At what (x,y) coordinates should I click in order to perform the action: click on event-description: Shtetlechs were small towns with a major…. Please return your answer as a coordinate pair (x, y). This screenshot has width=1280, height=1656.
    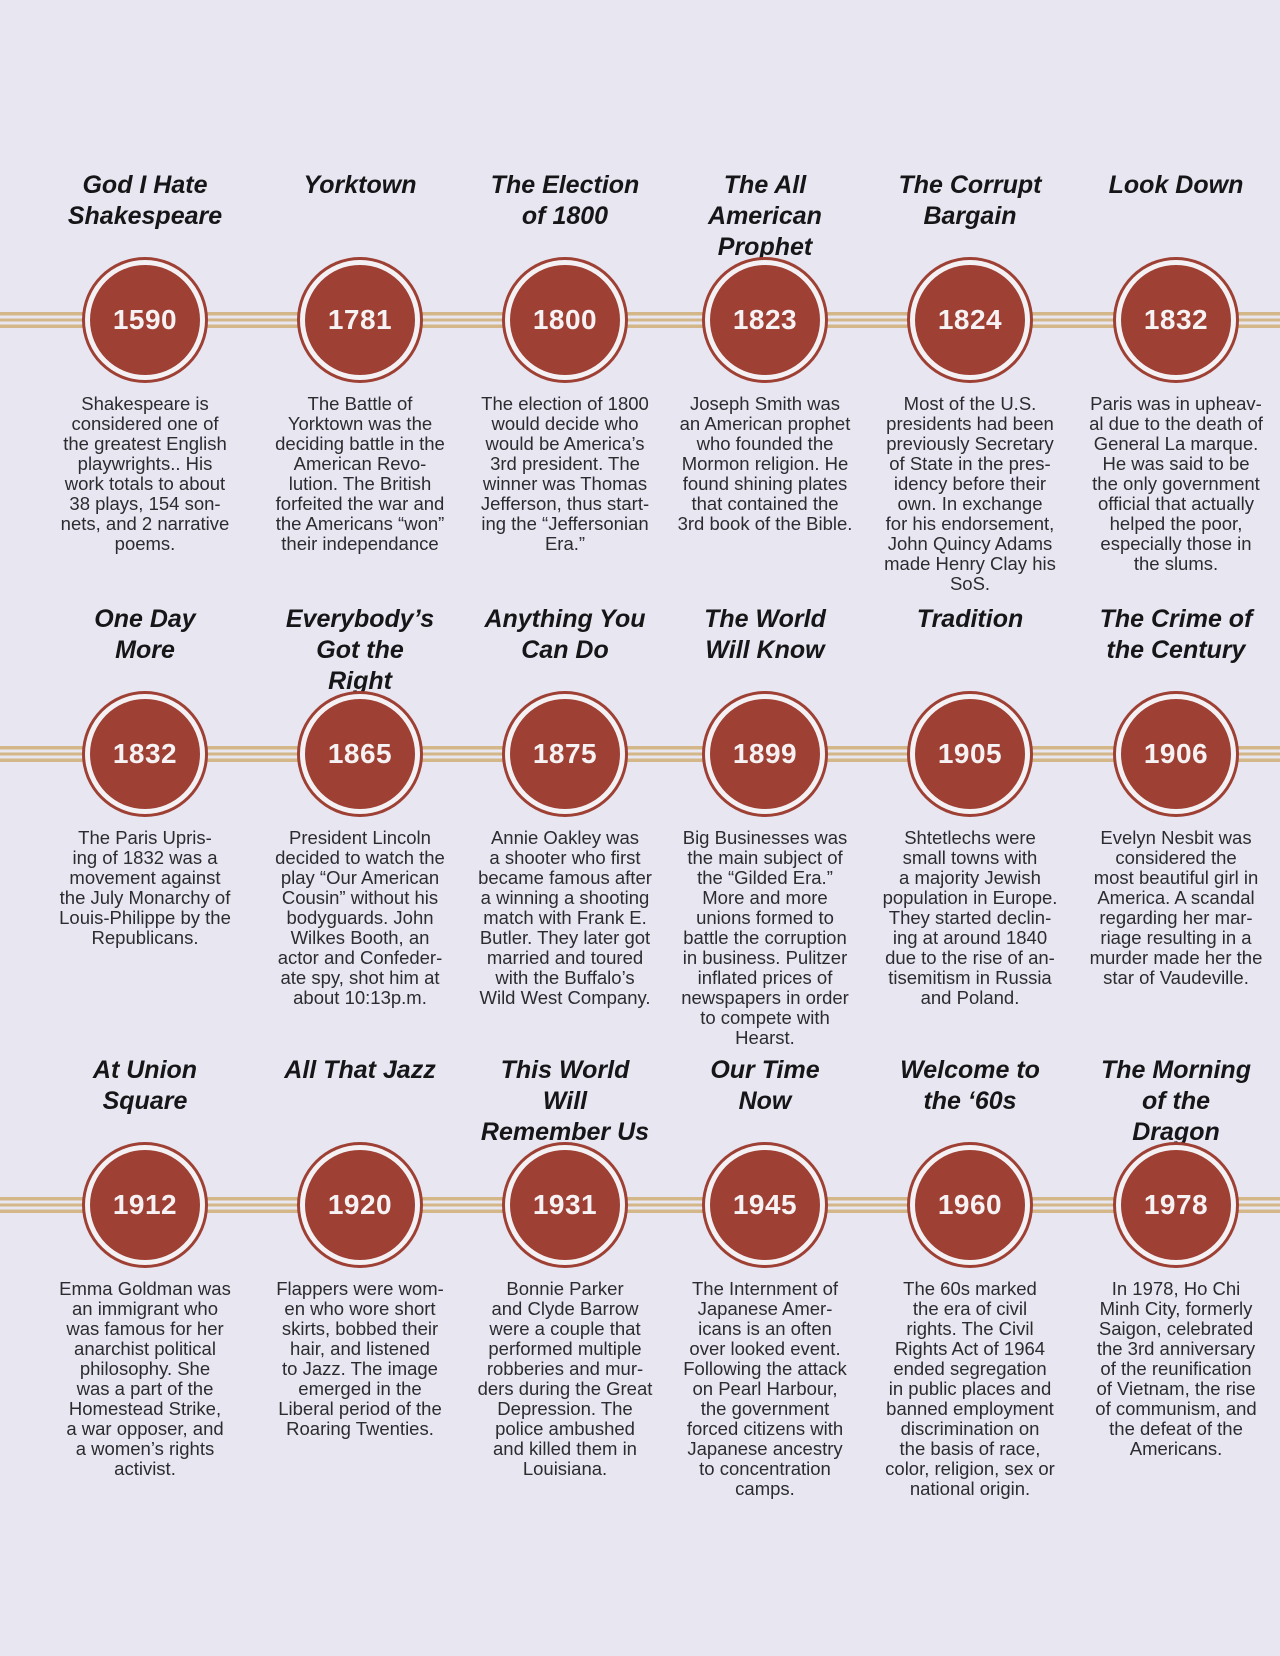
    Looking at the image, I should click on (970, 917).